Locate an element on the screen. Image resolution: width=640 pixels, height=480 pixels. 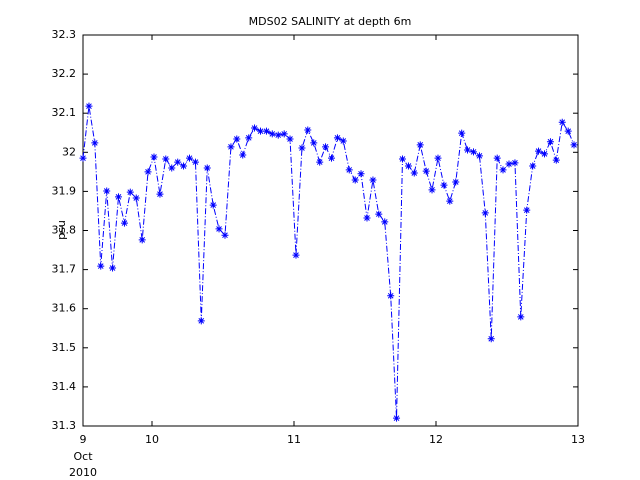
x-tick-label: 13 is located at coordinates (578, 439).